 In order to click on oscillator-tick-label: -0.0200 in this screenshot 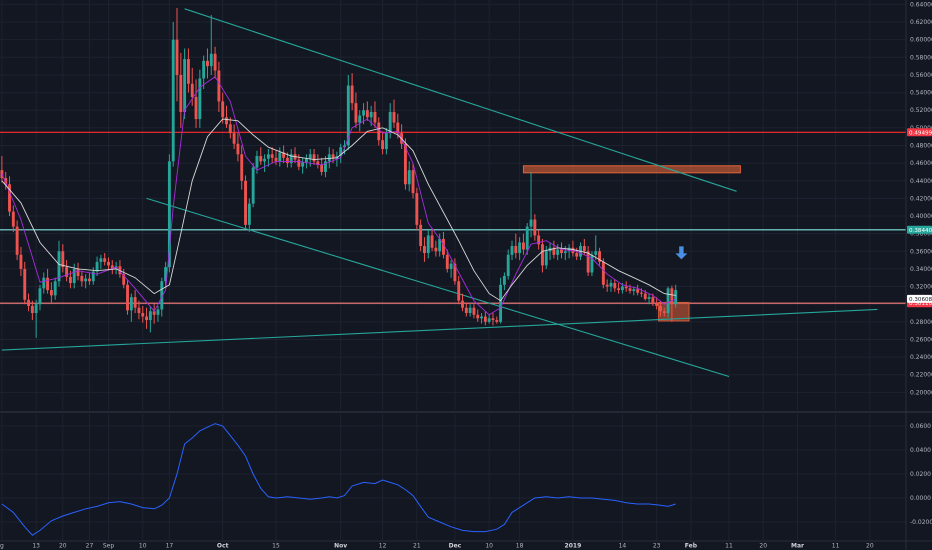, I will do `click(921, 522)`.